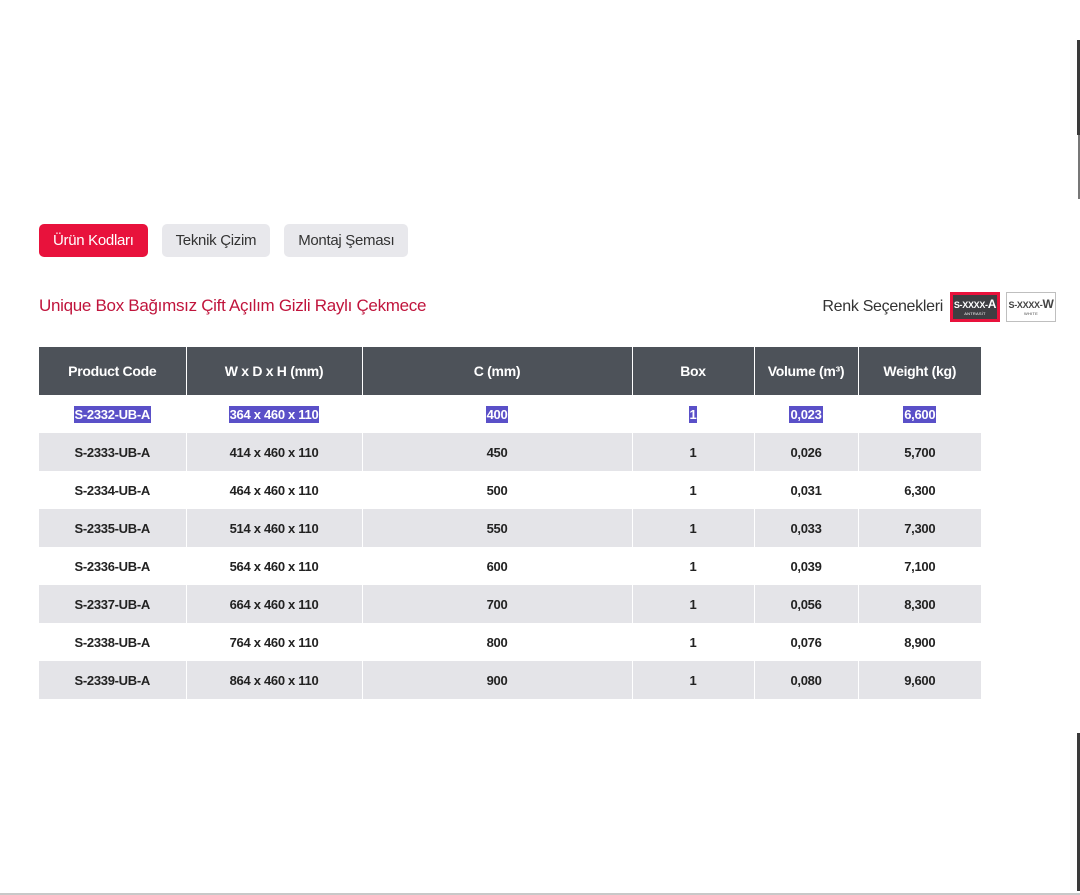 Image resolution: width=1080 pixels, height=895 pixels. Describe the element at coordinates (806, 452) in the screenshot. I see `cell-volume: 0,026` at that location.